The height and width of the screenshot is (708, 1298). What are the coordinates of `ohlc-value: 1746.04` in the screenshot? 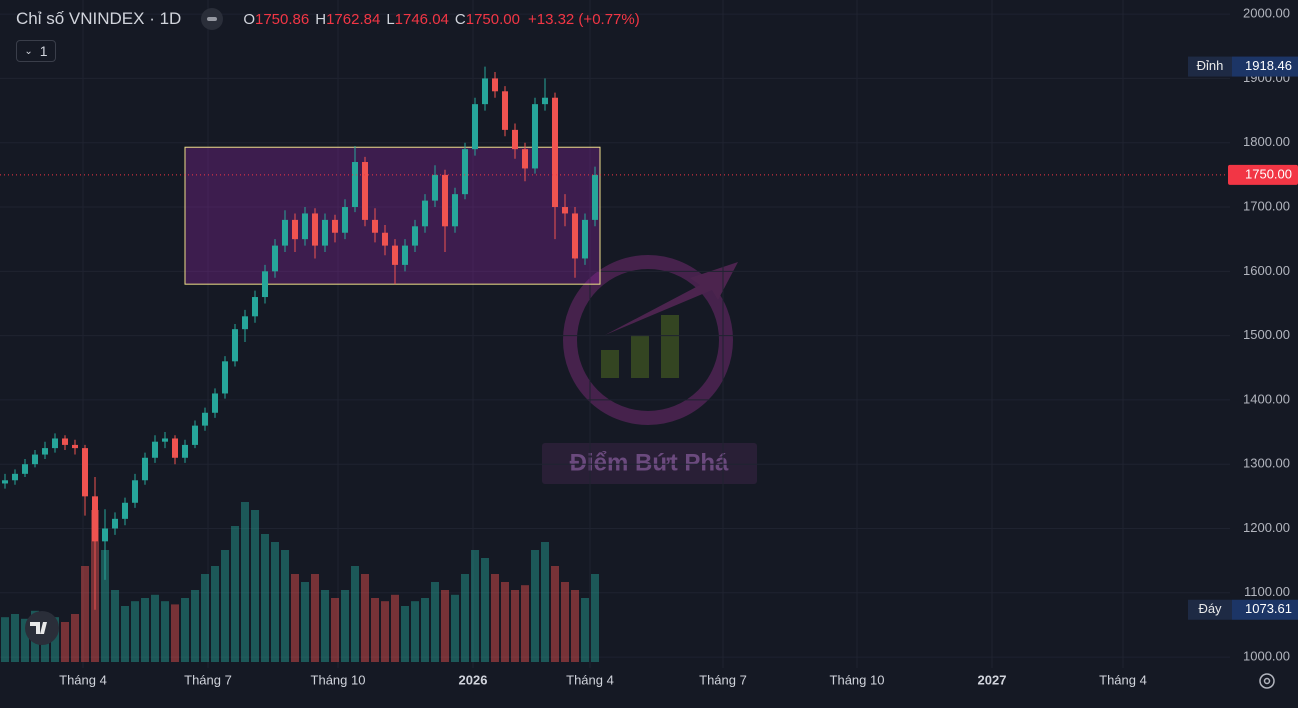 It's located at (421, 19).